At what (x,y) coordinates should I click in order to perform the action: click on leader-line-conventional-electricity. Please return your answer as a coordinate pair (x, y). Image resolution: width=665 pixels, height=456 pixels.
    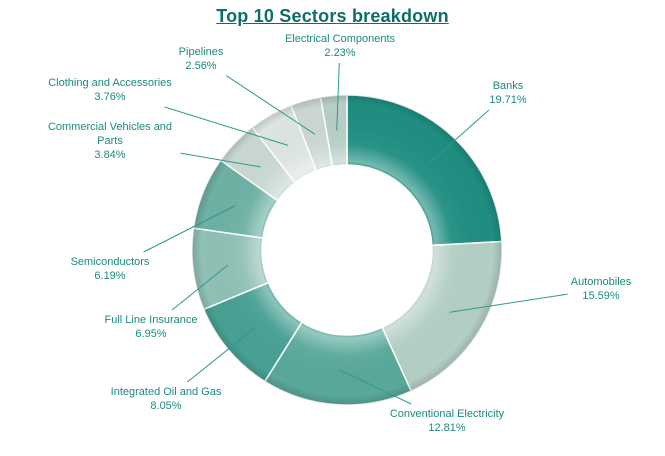
    Looking at the image, I should click on (375, 387).